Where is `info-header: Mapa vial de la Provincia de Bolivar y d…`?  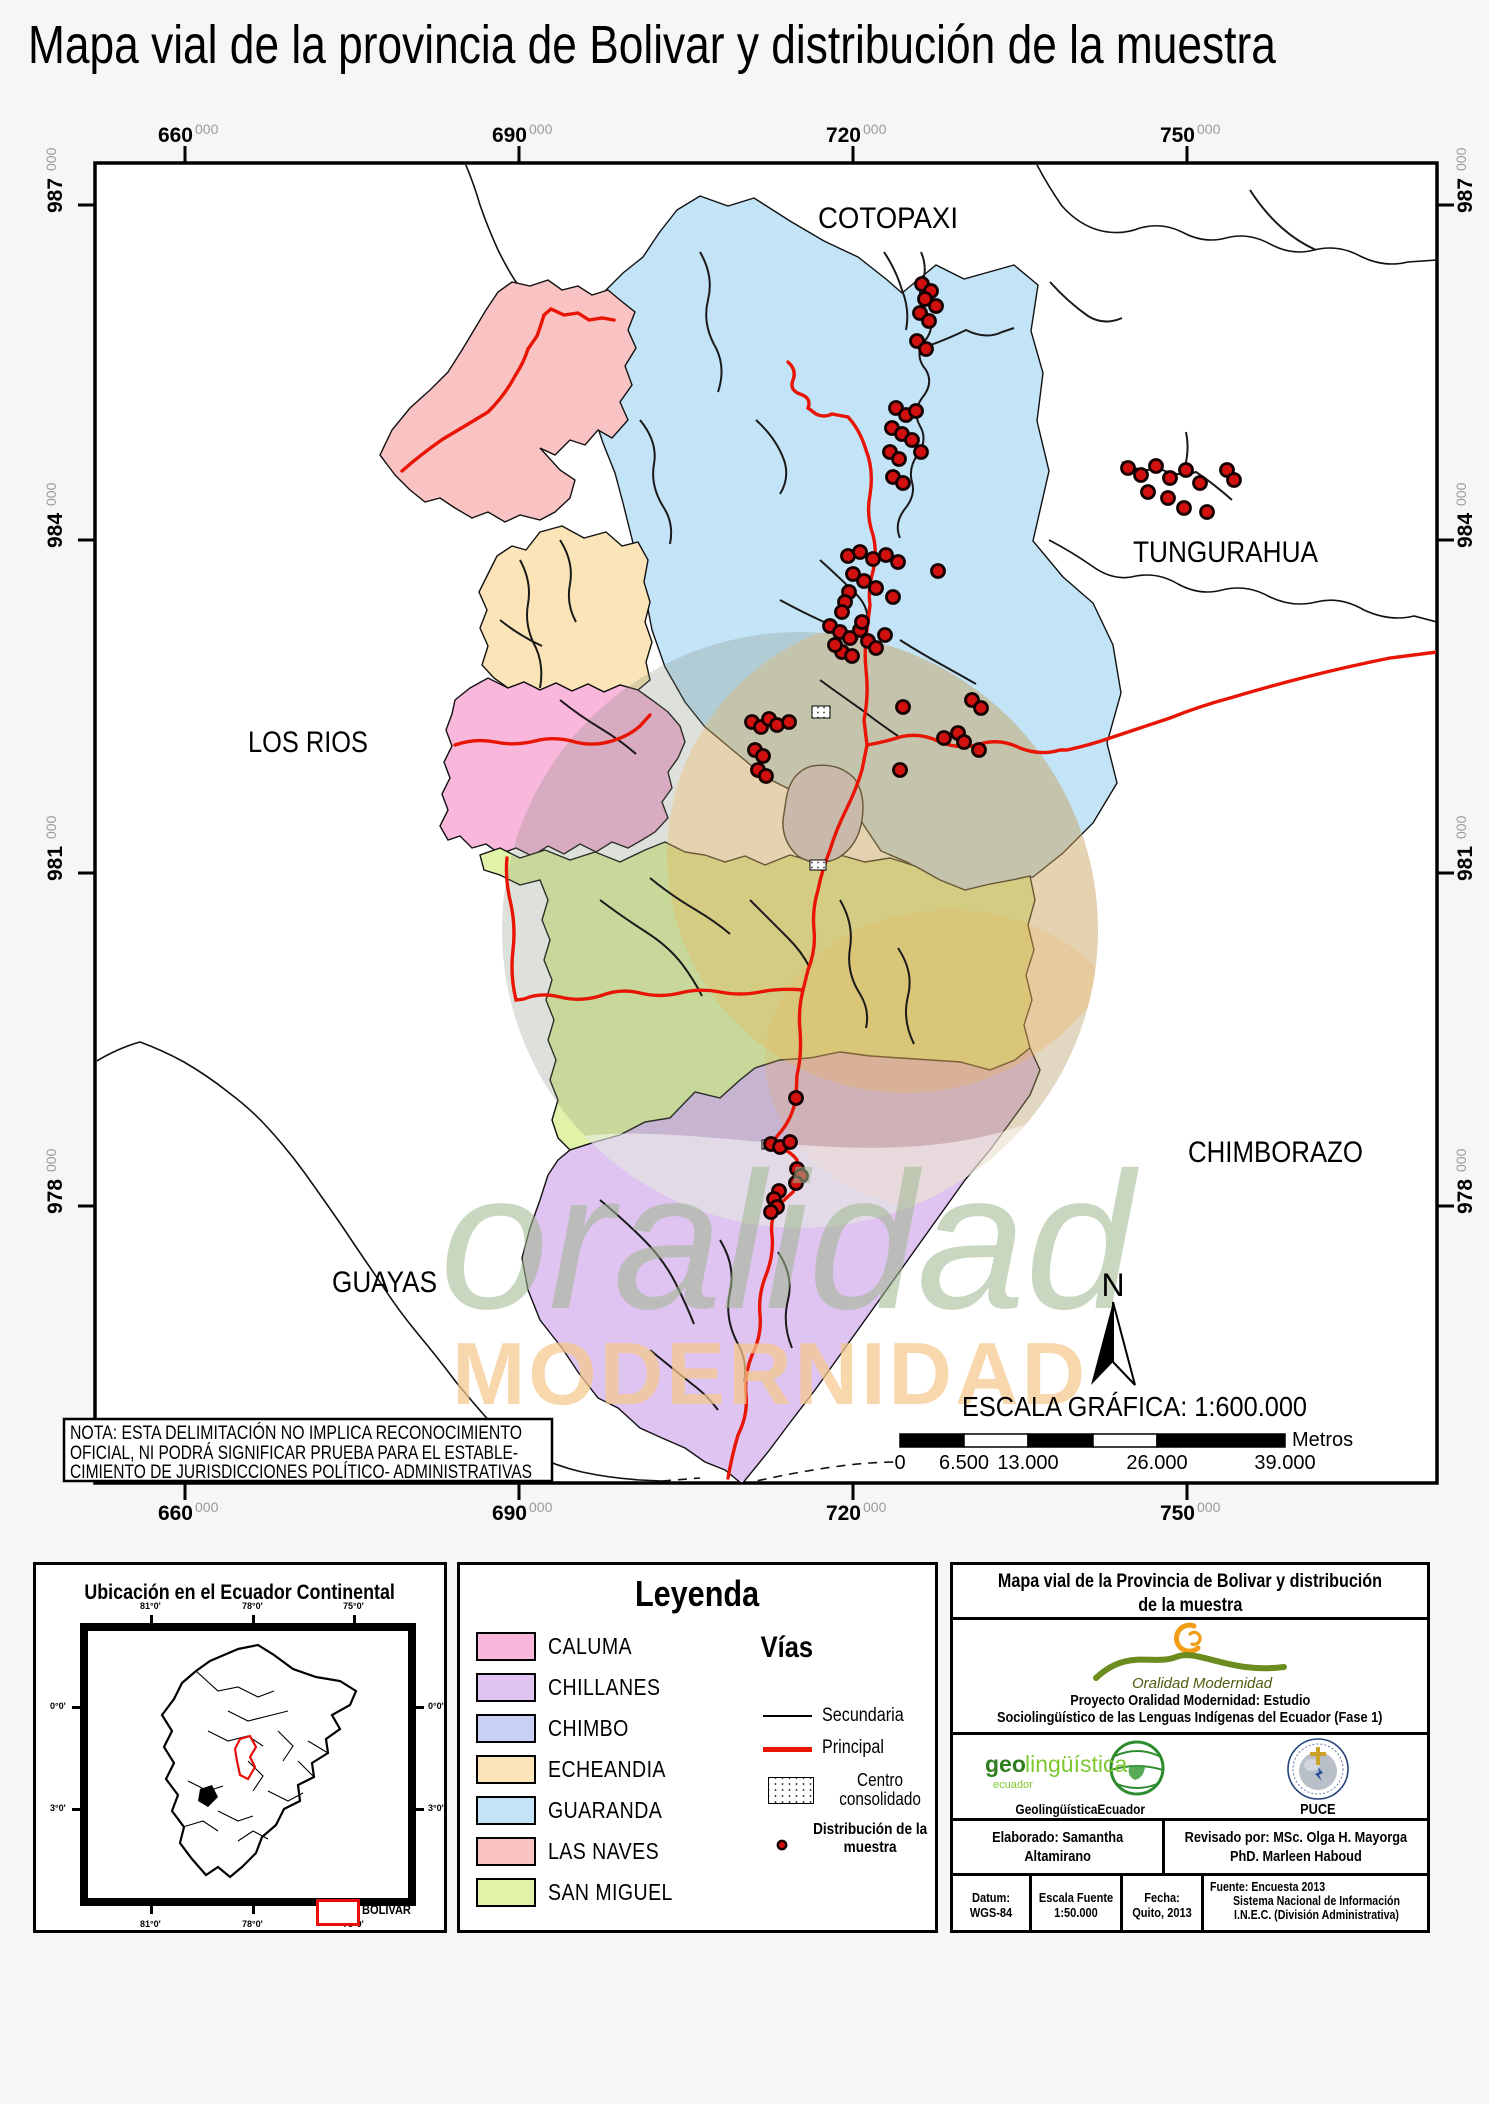
info-header: Mapa vial de la Provincia de Bolivar y d… is located at coordinates (1190, 1592).